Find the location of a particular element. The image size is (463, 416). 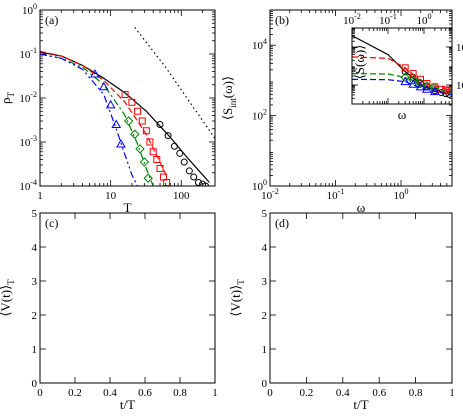

x-axis-label: t/T is located at coordinates (360, 404).